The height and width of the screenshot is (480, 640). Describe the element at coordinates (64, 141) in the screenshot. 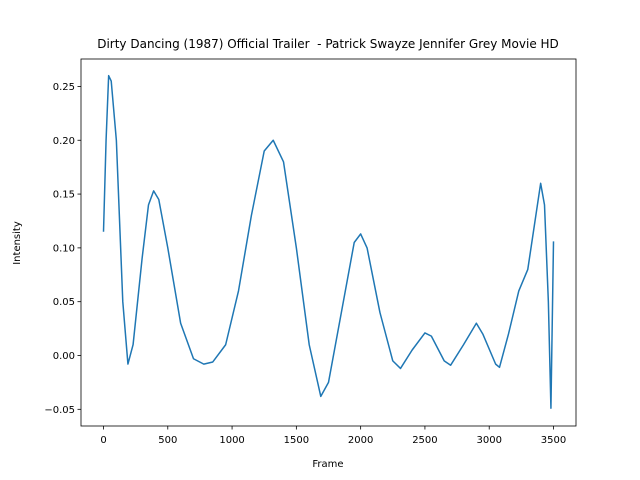

I see `y-tick-label: 0.20` at that location.